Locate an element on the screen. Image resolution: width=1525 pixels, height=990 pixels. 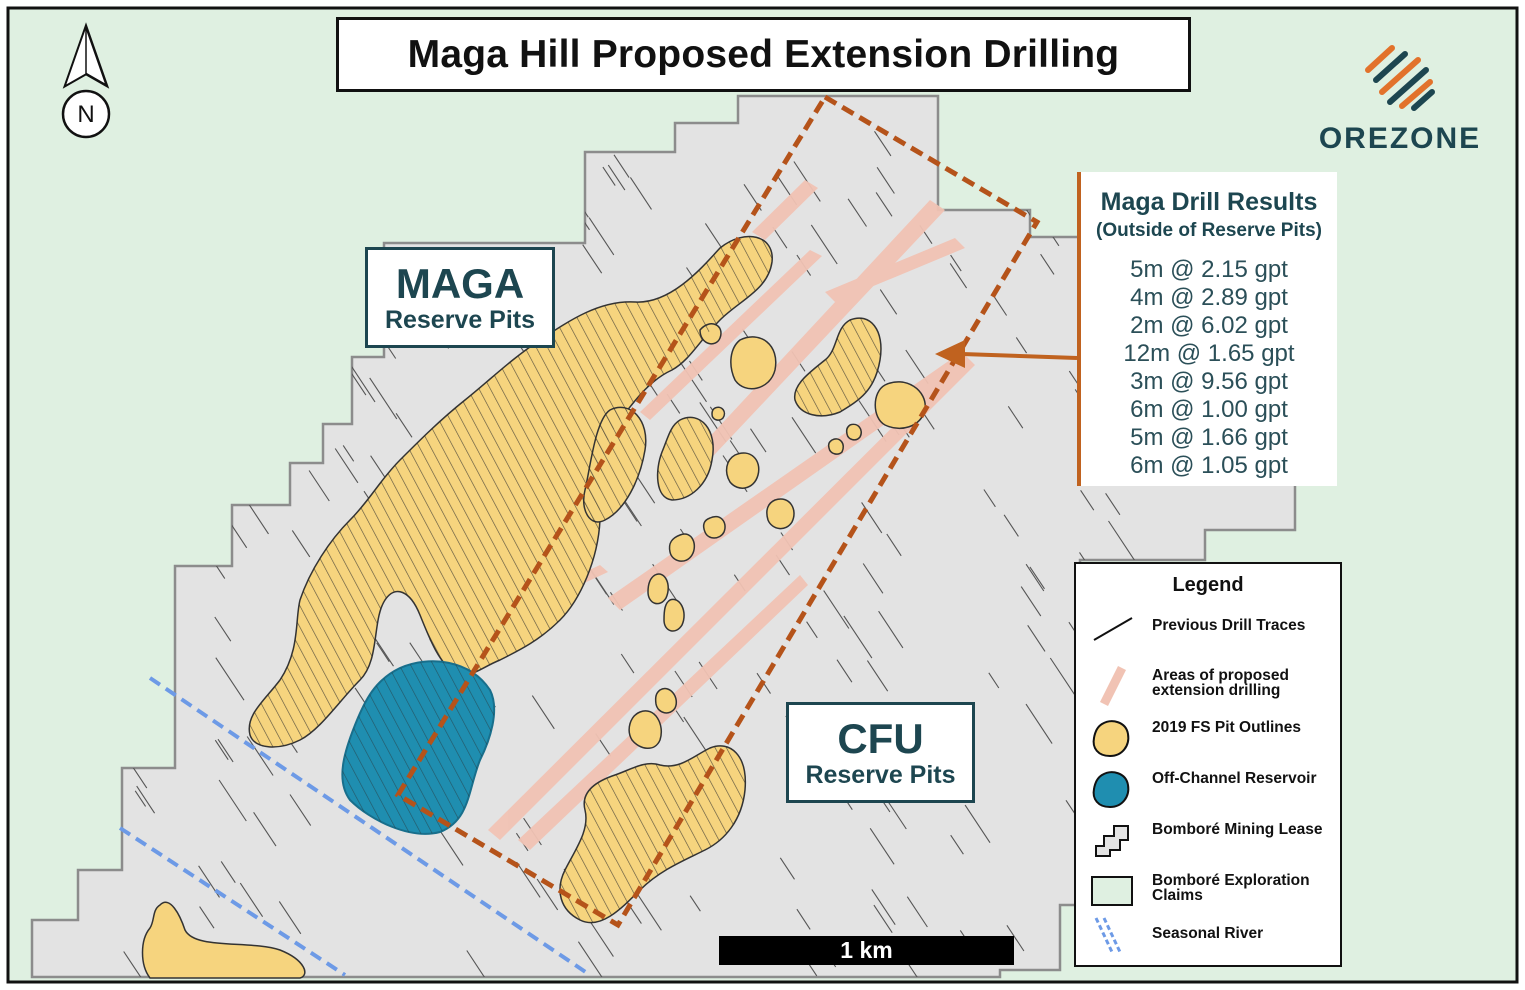
map-title: Maga Hill Proposed Extension Drilling is located at coordinates (763, 54).